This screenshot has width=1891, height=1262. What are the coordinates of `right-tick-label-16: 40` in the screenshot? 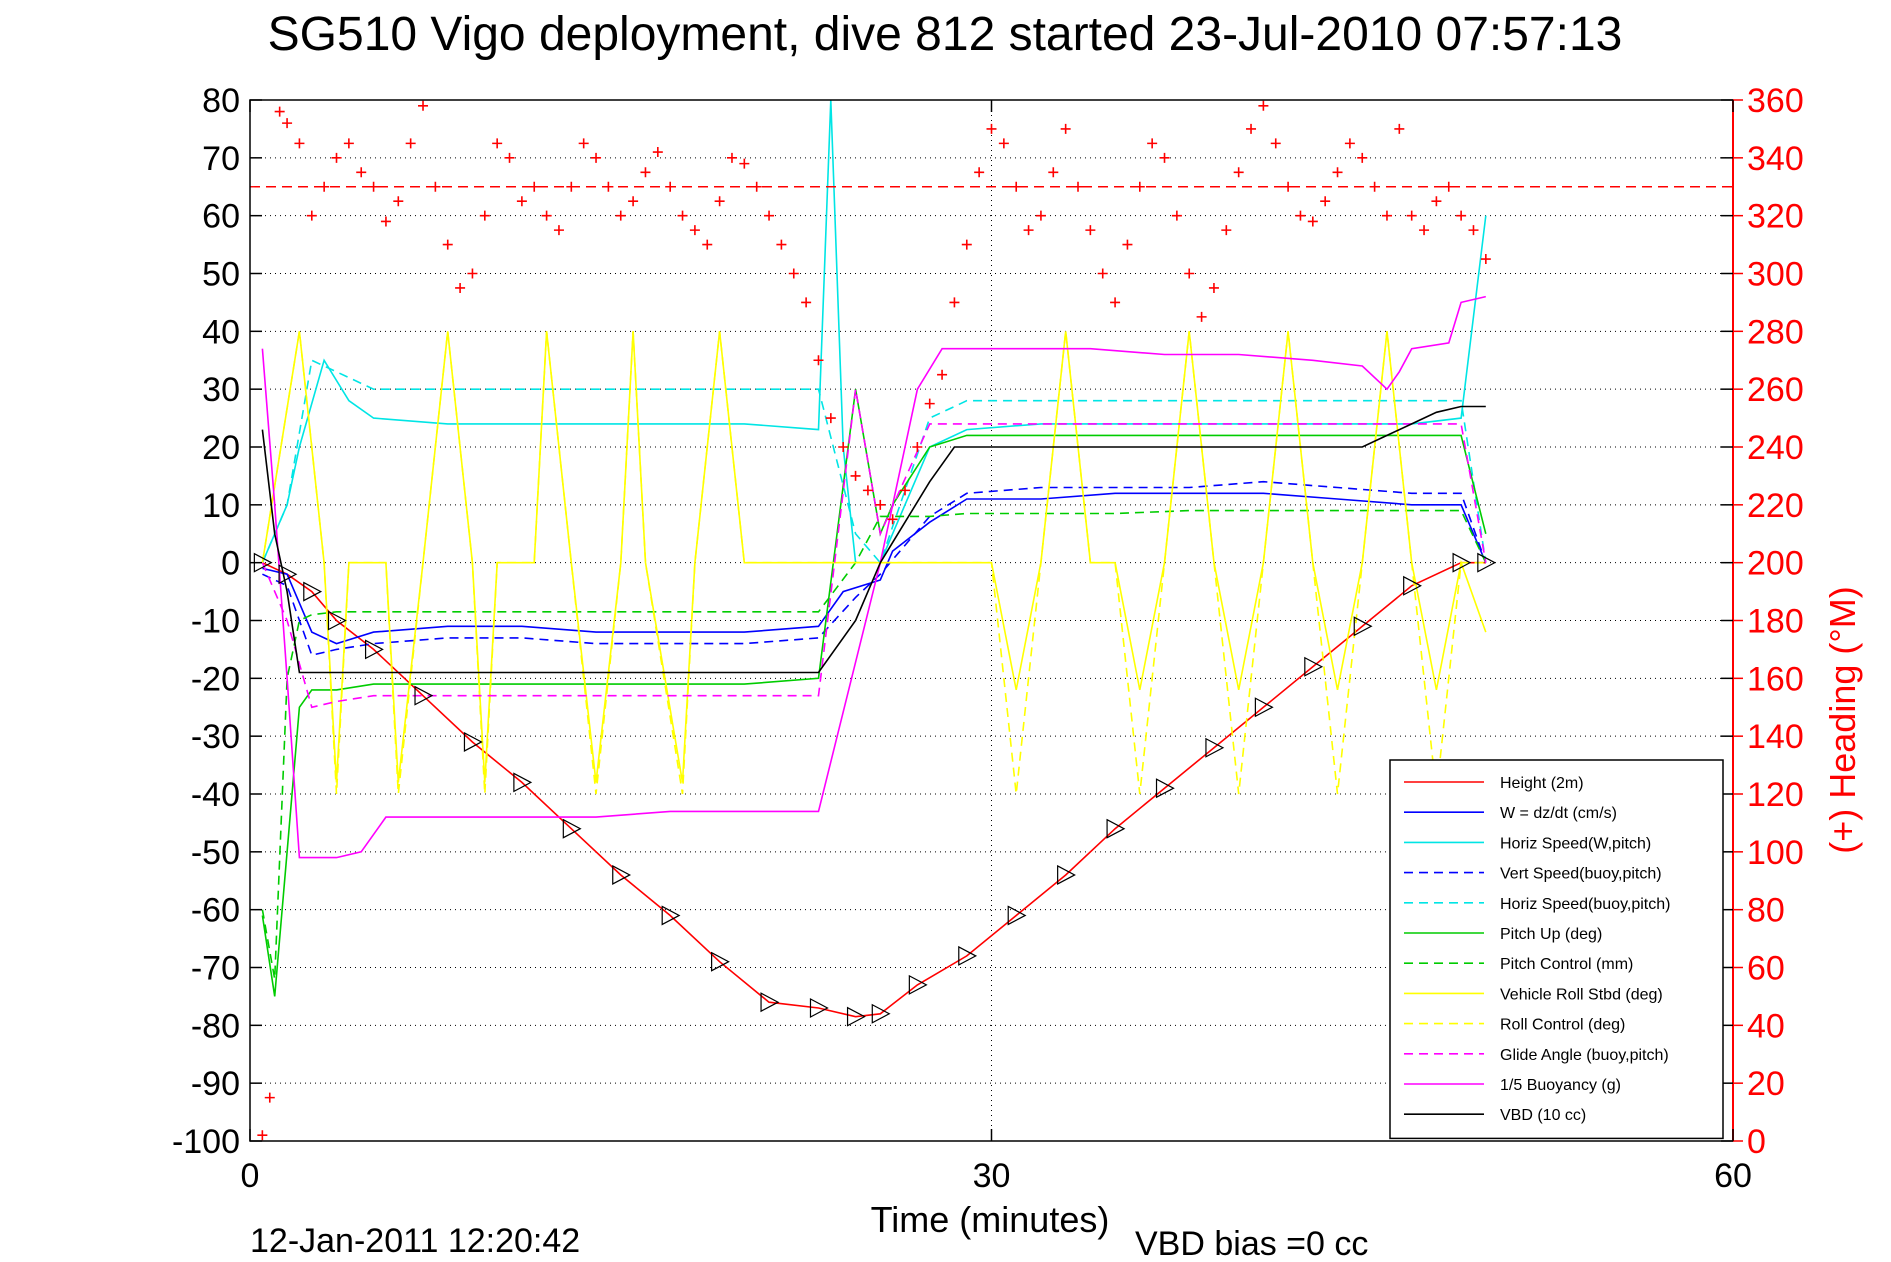 It's located at (1766, 1026).